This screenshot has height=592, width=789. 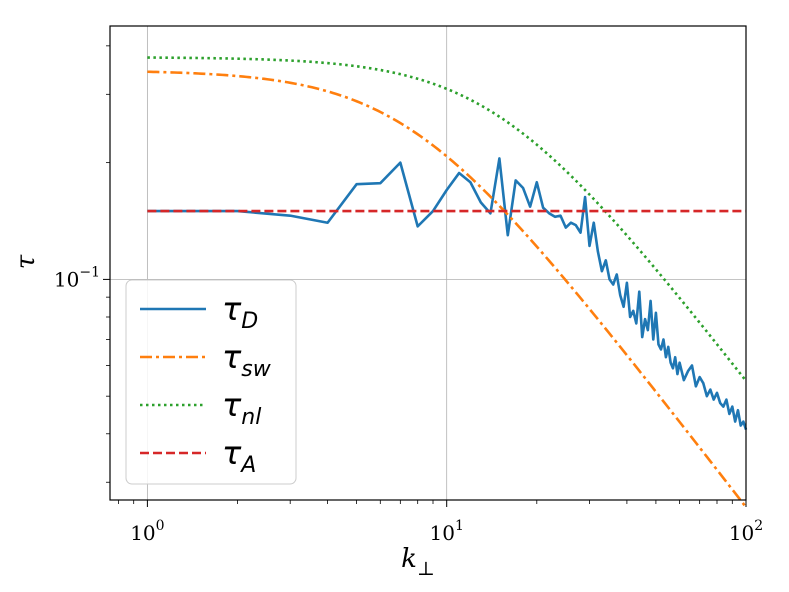 I want to click on legend-label-a: τA, so click(x=239, y=456).